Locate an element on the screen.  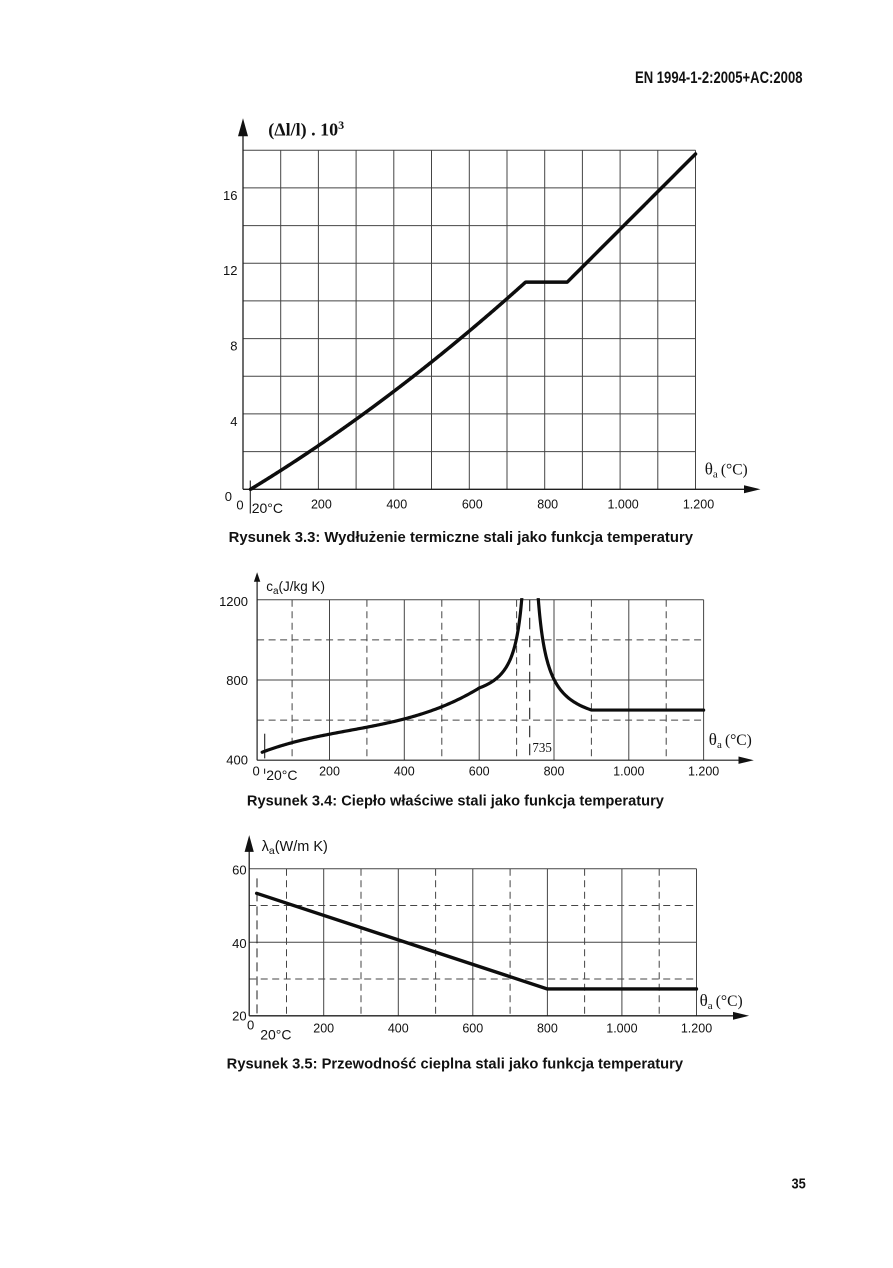
svg-text: 20 is located at coordinates (239, 1016).